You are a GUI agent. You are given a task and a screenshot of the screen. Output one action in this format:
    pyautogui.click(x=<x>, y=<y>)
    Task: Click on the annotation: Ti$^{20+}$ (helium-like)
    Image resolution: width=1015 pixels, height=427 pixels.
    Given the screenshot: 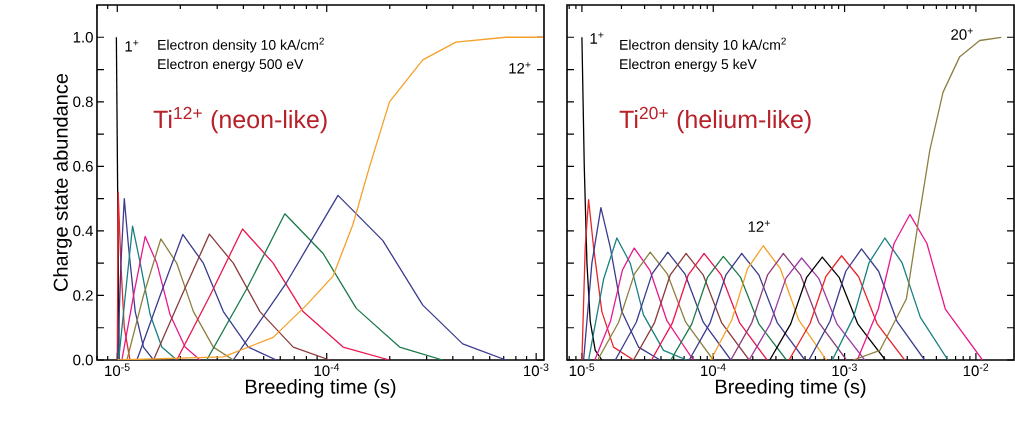 What is the action you would take?
    pyautogui.click(x=715, y=120)
    